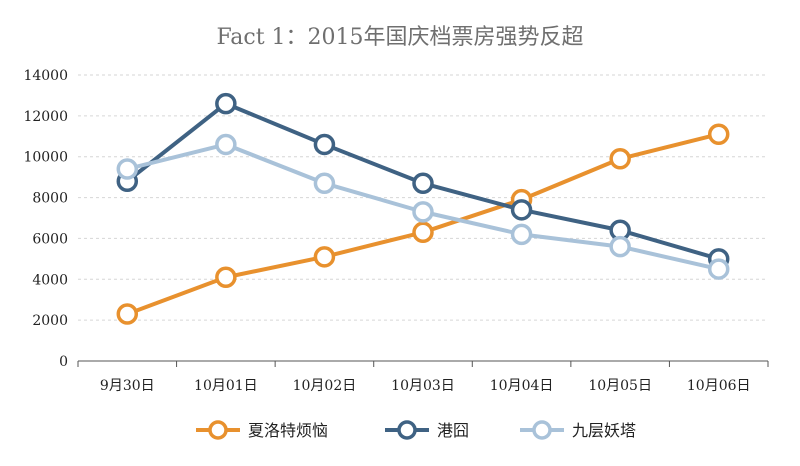  What do you see at coordinates (45, 219) in the screenshot?
I see `y-axis-ticks: 0 2000 4000 6000 8000 10000 12000 14000` at bounding box center [45, 219].